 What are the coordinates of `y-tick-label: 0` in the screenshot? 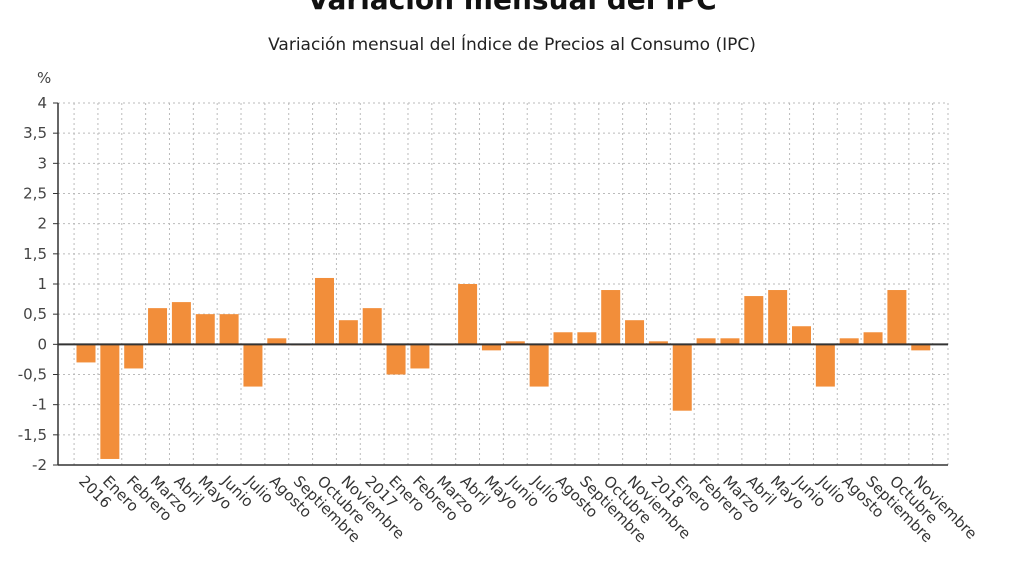 It's located at (42, 344).